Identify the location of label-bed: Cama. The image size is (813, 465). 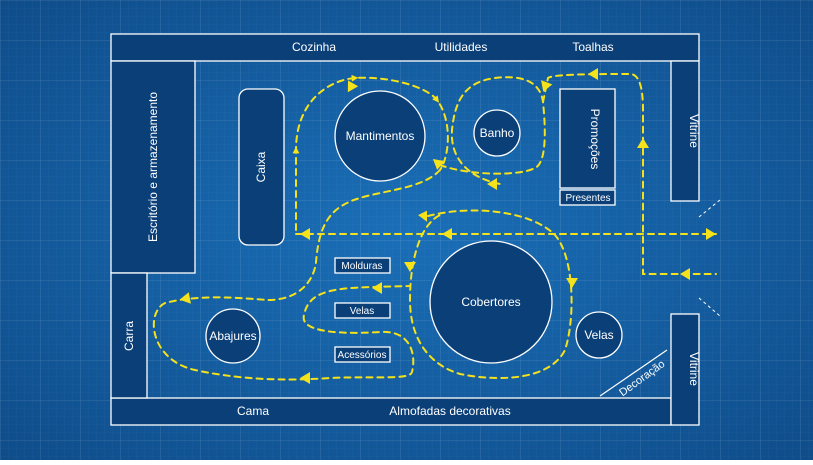
(253, 411).